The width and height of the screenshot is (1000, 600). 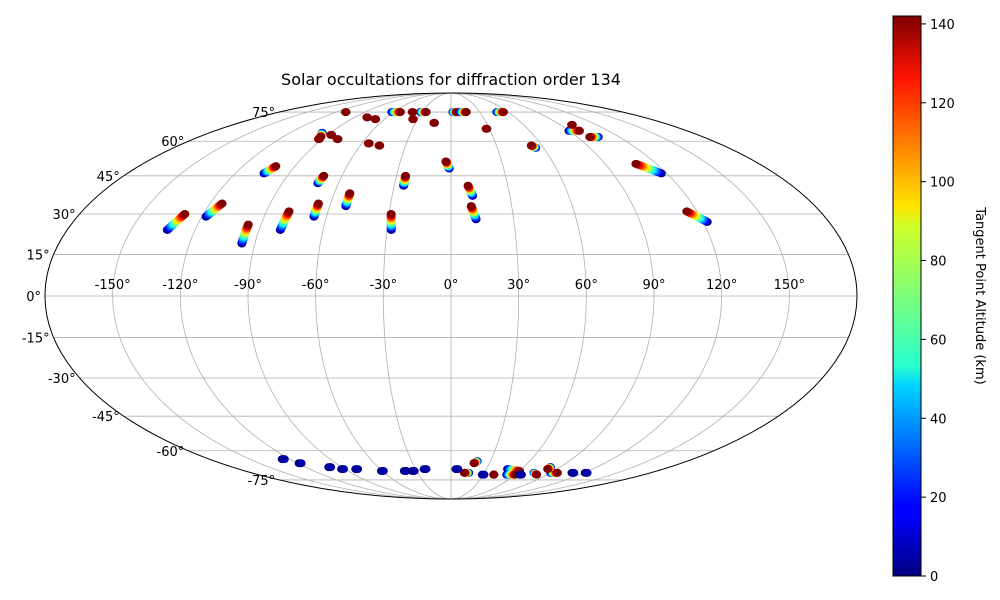 I want to click on colorbar-tick-label: 20, so click(x=938, y=498).